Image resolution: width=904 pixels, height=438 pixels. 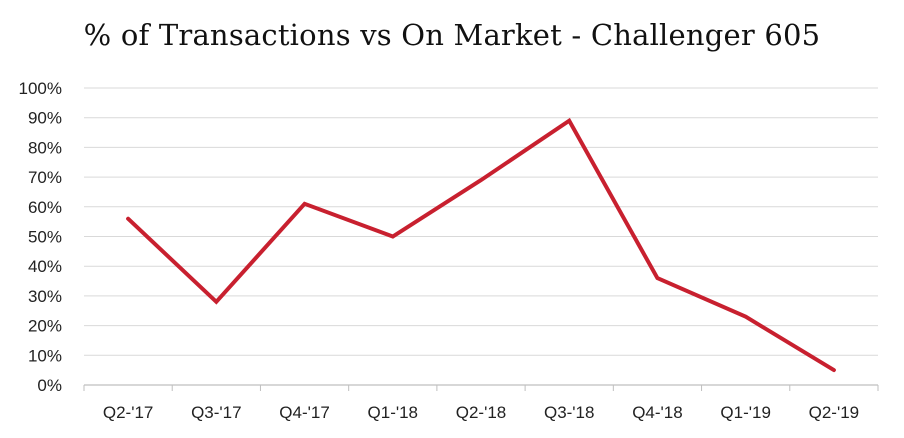 What do you see at coordinates (834, 412) in the screenshot?
I see `x-tick-label: Q2-'19` at bounding box center [834, 412].